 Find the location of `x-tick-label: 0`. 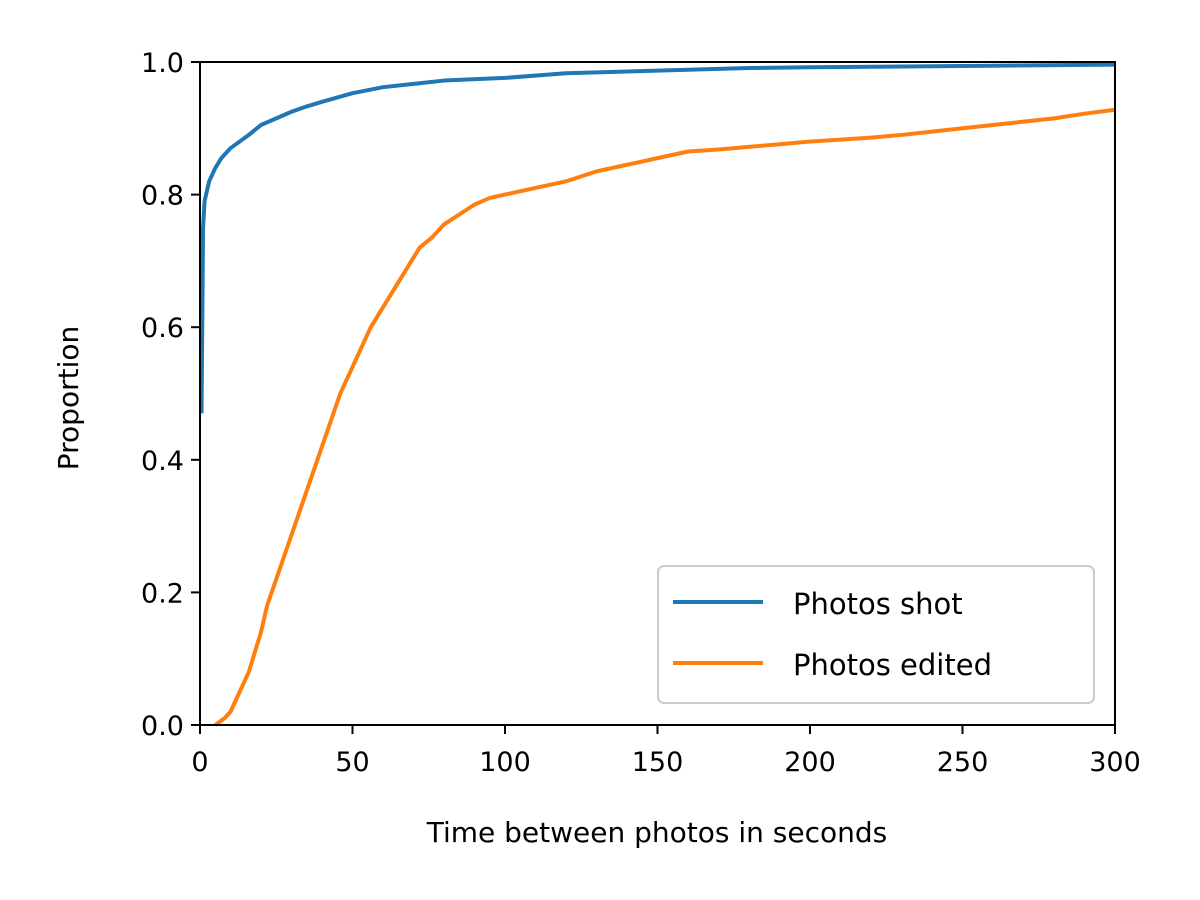

x-tick-label: 0 is located at coordinates (199, 762).